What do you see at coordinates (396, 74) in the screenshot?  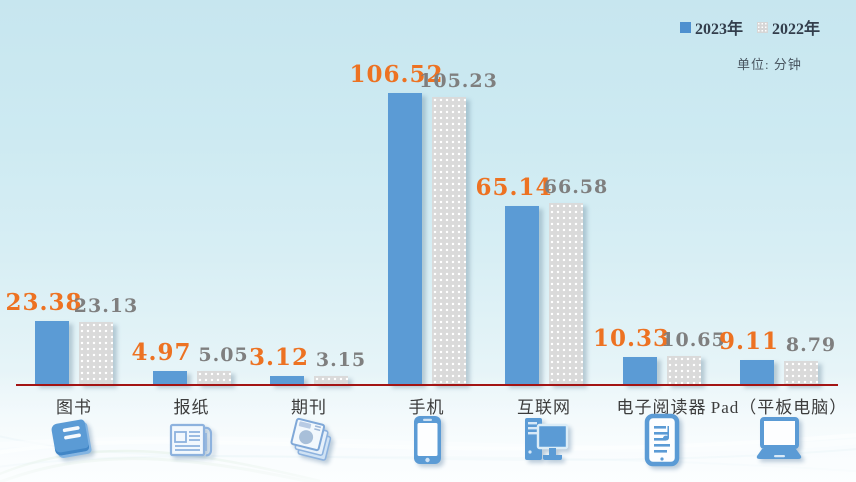 I see `value-label-2023: 106.52` at bounding box center [396, 74].